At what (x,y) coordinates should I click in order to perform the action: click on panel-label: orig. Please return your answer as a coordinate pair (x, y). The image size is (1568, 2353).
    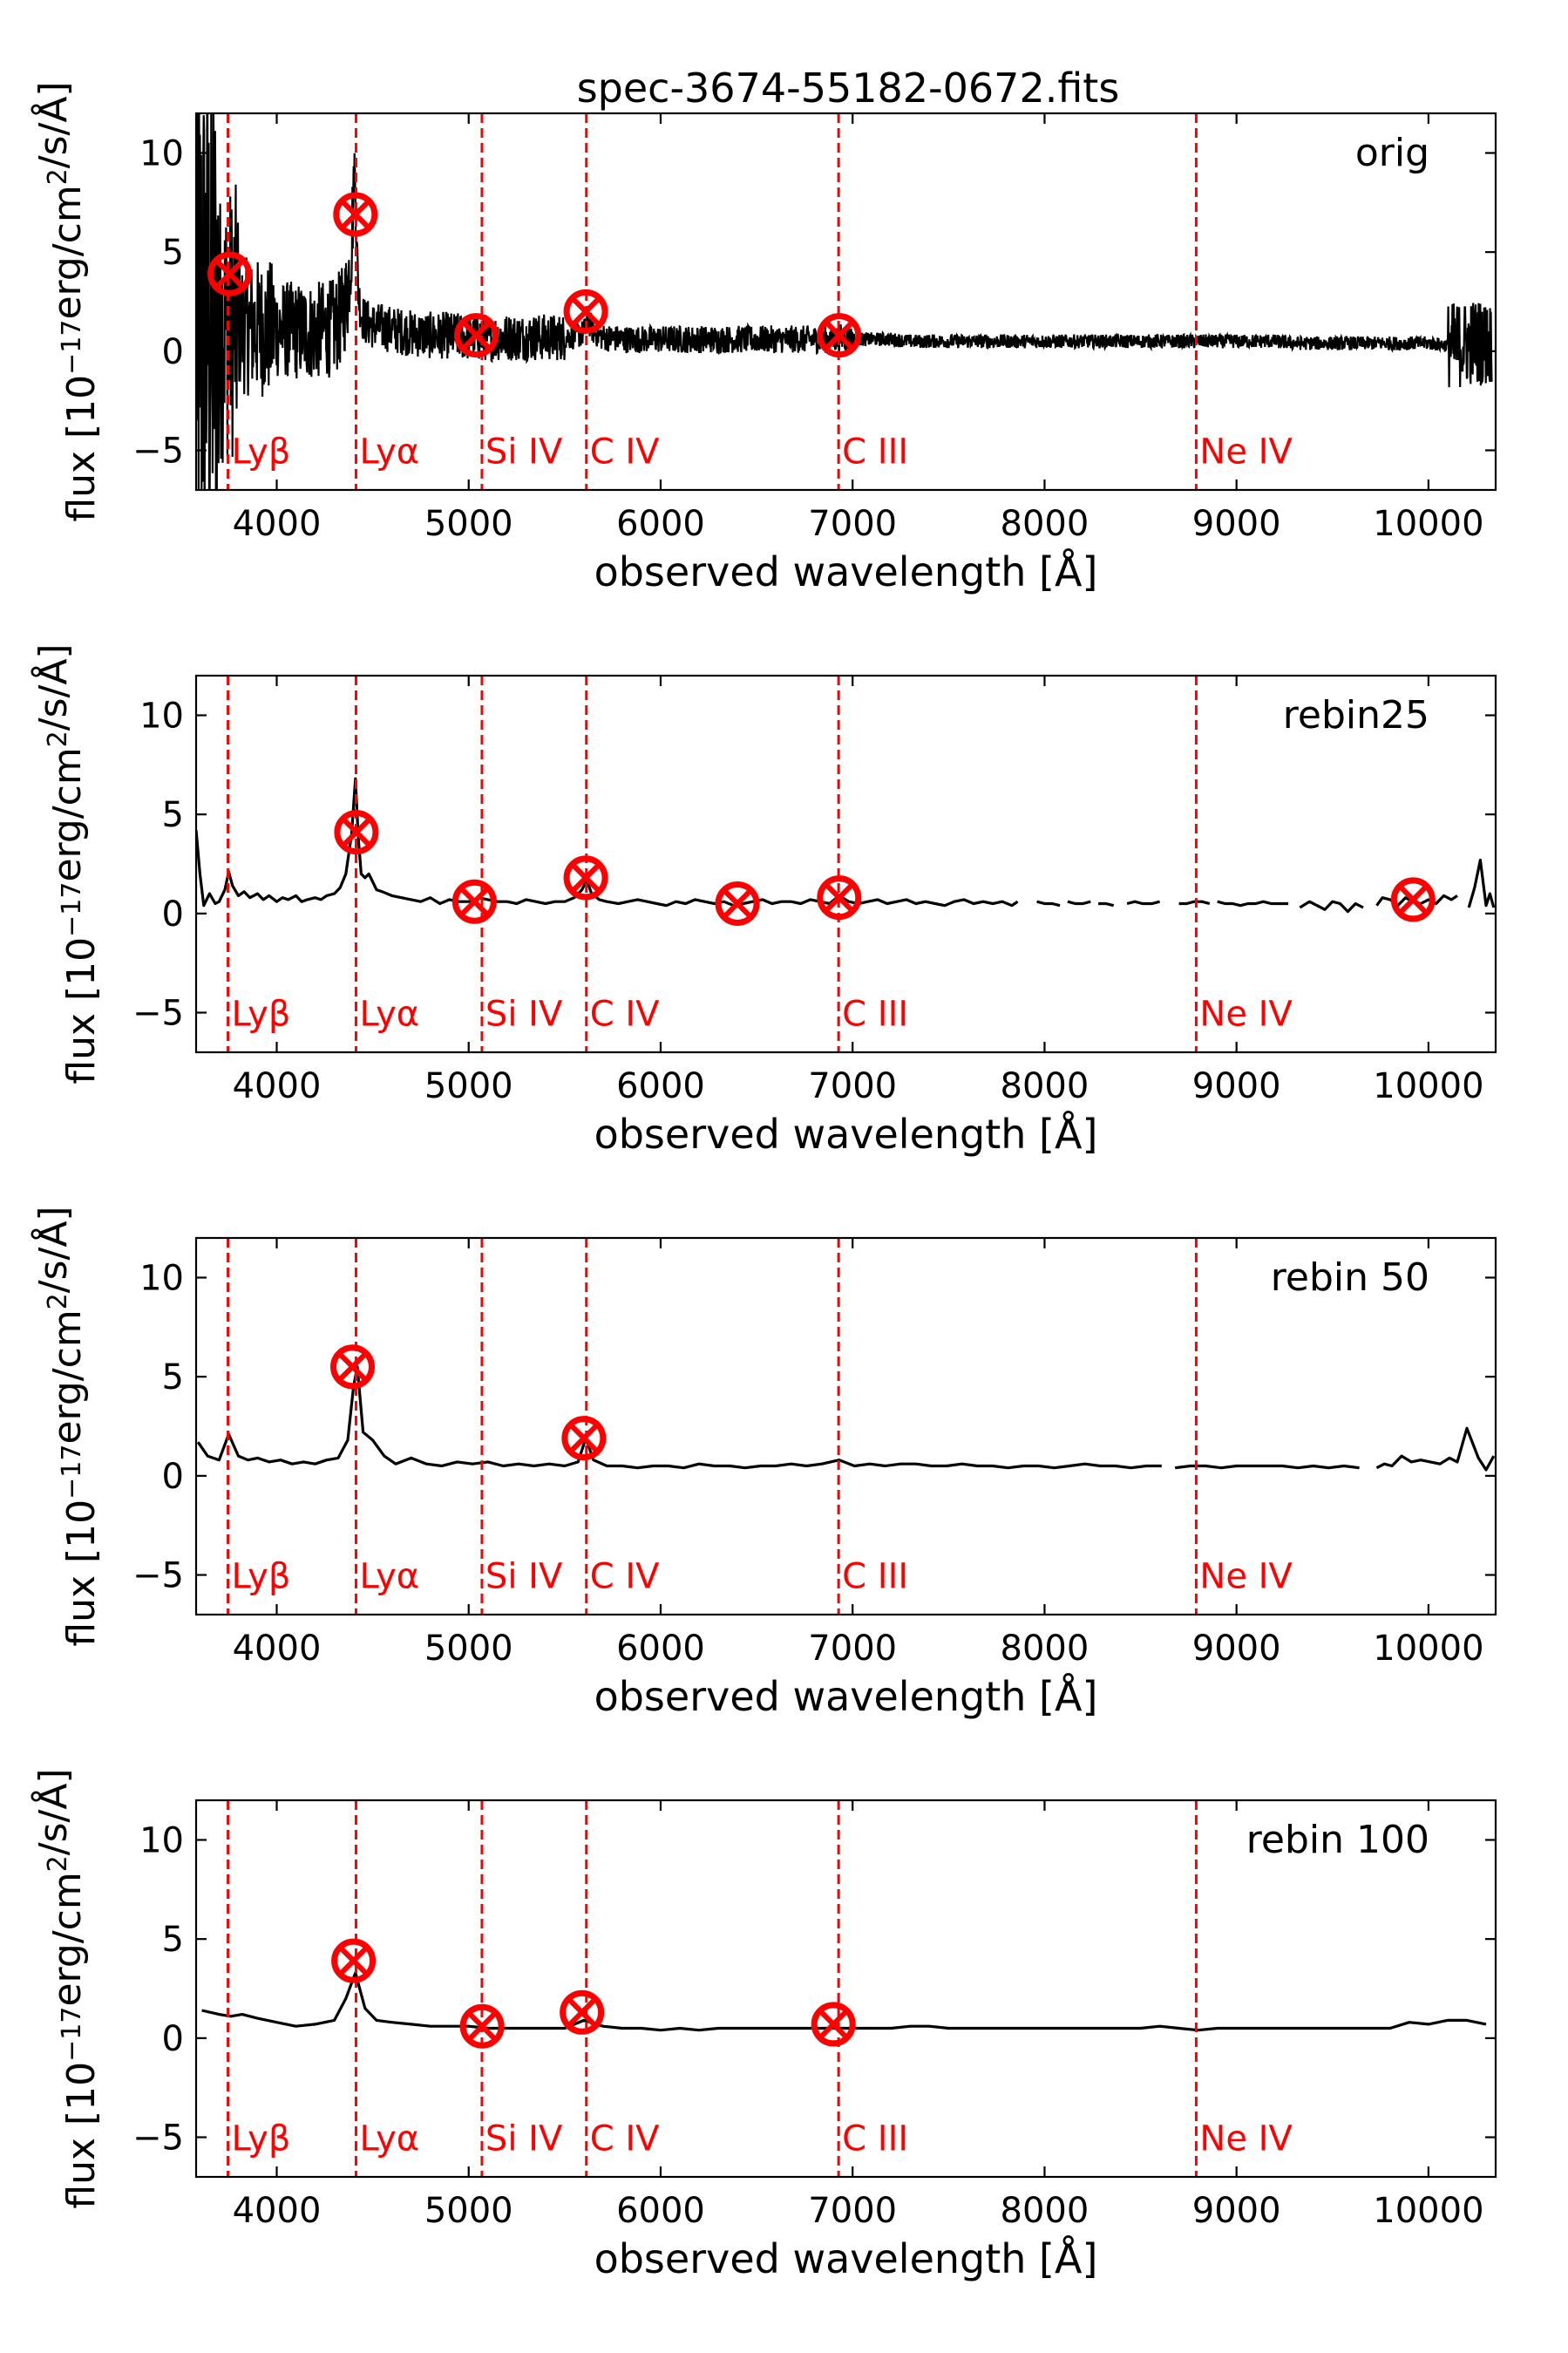
    Looking at the image, I should click on (1392, 153).